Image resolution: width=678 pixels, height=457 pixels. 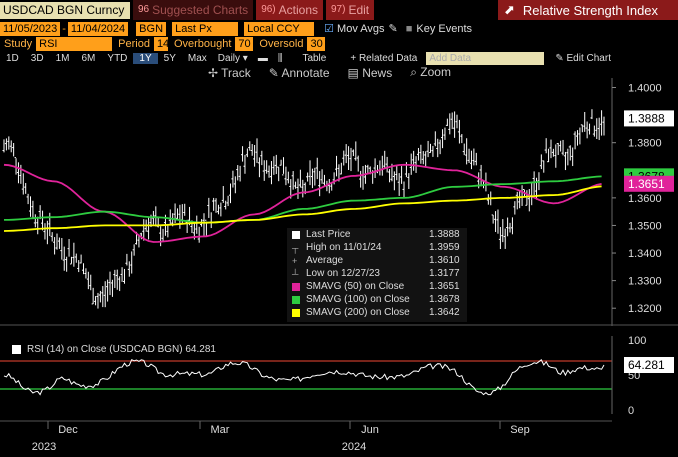 I want to click on range-tab-1d: 1D, so click(x=12, y=58).